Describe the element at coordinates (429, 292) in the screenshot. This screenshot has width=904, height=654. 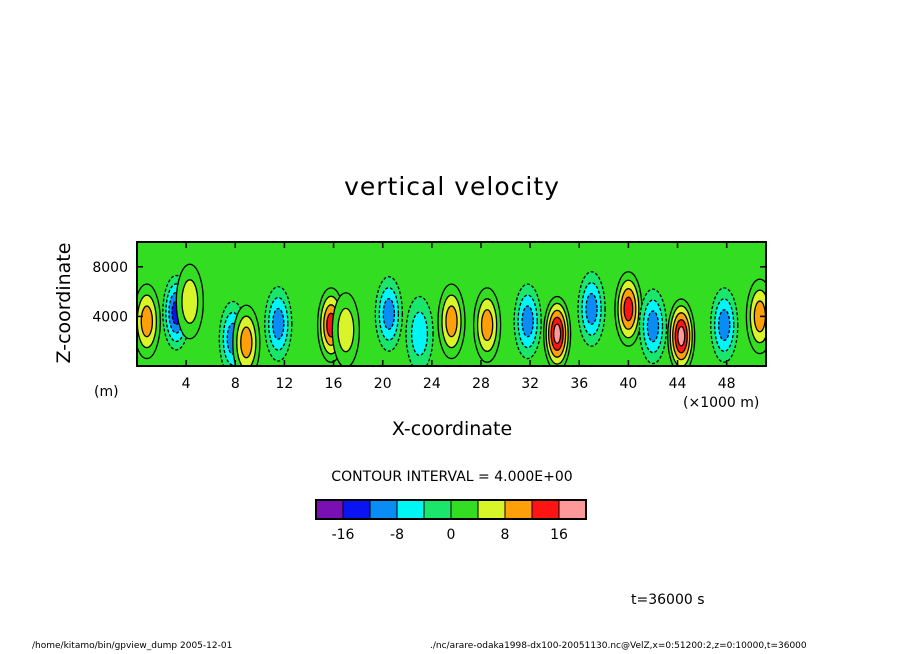
I see `y-axis: 4000 8000` at that location.